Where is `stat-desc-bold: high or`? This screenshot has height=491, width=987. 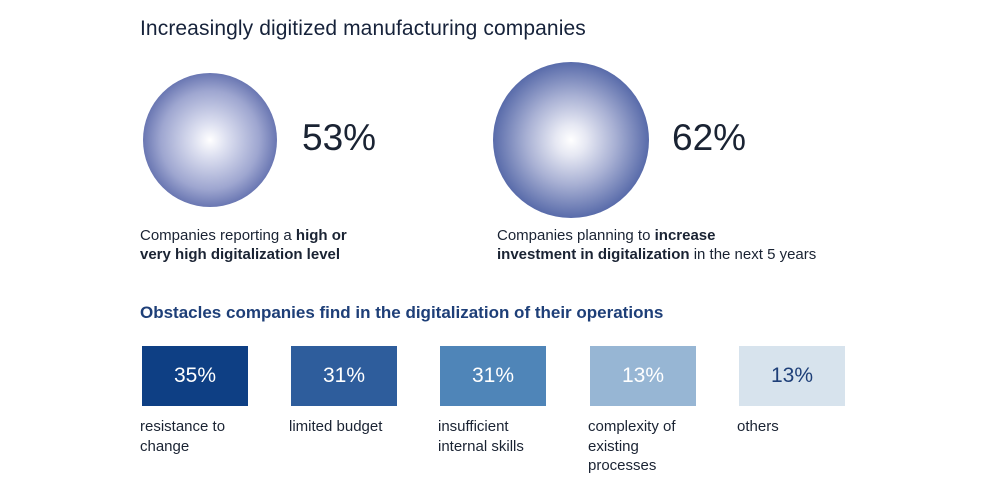 stat-desc-bold: high or is located at coordinates (321, 235).